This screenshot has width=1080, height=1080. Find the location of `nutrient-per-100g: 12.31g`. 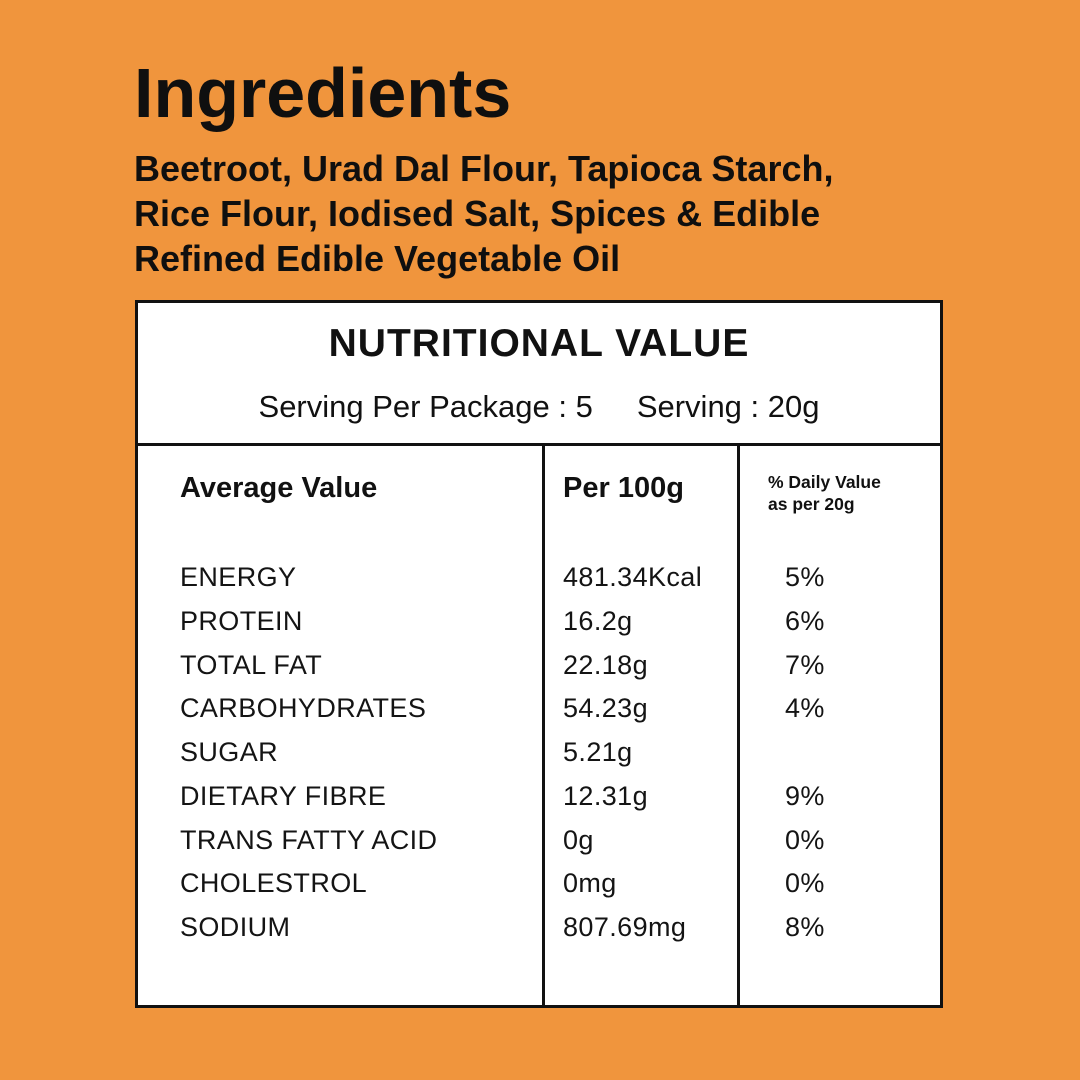

nutrient-per-100g: 12.31g is located at coordinates (605, 795).